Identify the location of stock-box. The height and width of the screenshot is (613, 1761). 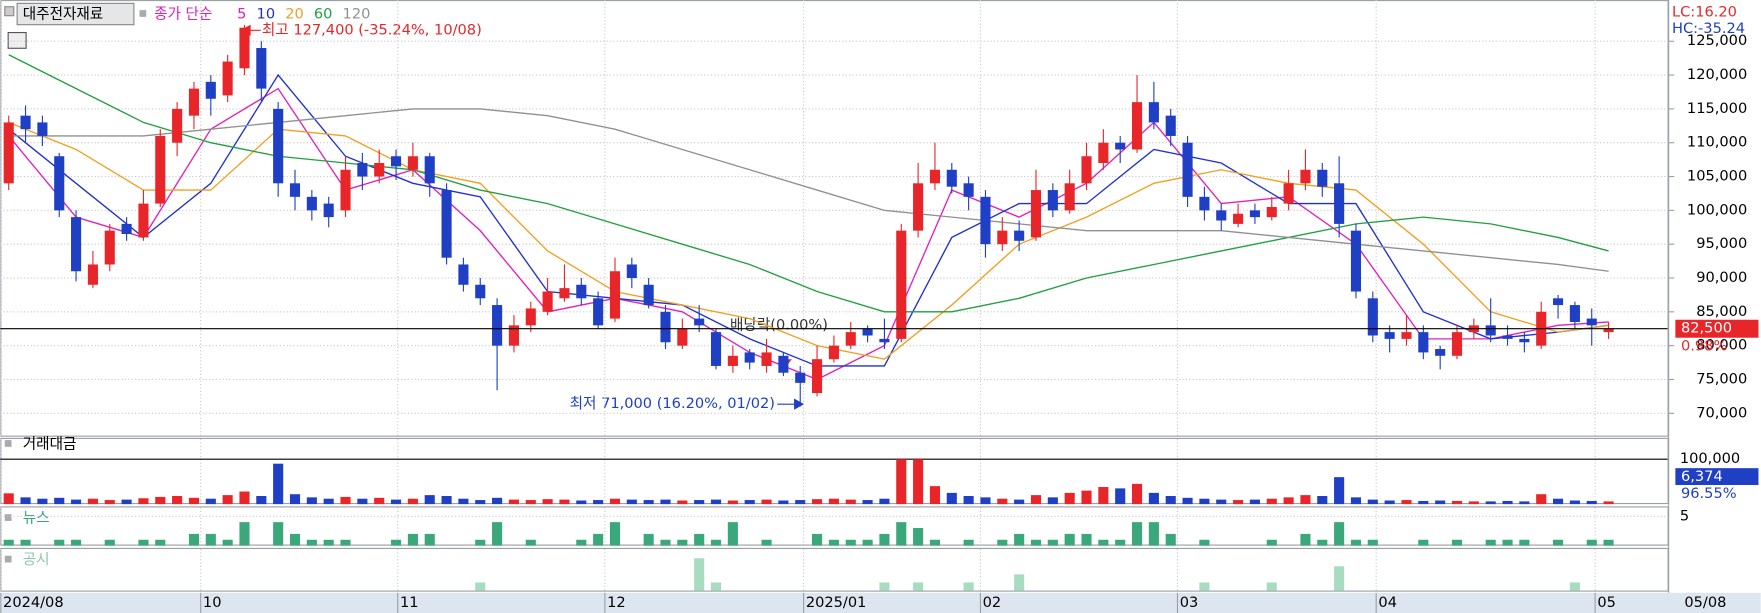
(75, 14).